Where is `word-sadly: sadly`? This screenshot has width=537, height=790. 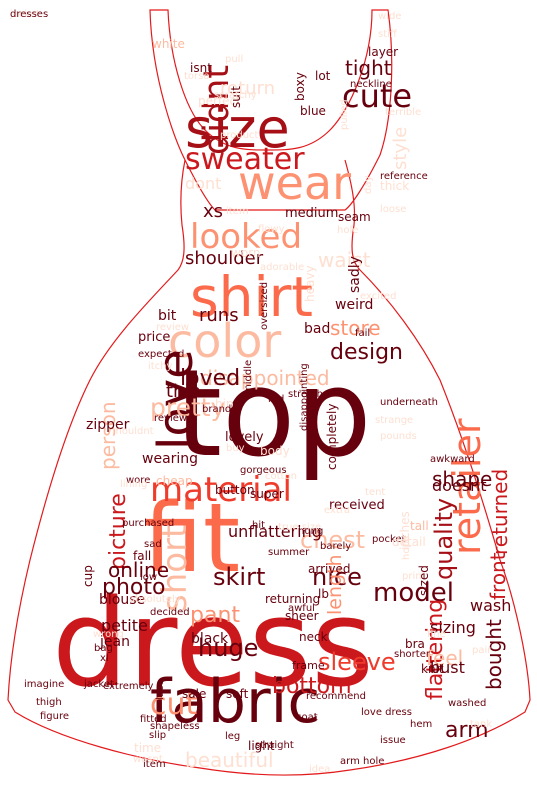
word-sadly: sadly is located at coordinates (355, 274).